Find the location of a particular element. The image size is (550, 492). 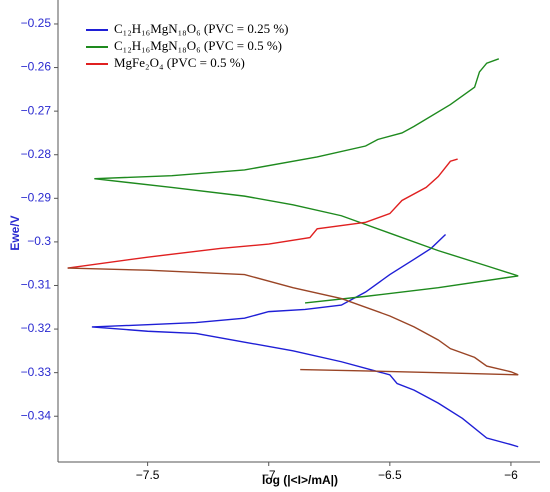

y-tick-label: −0.33 is located at coordinates (36, 372).